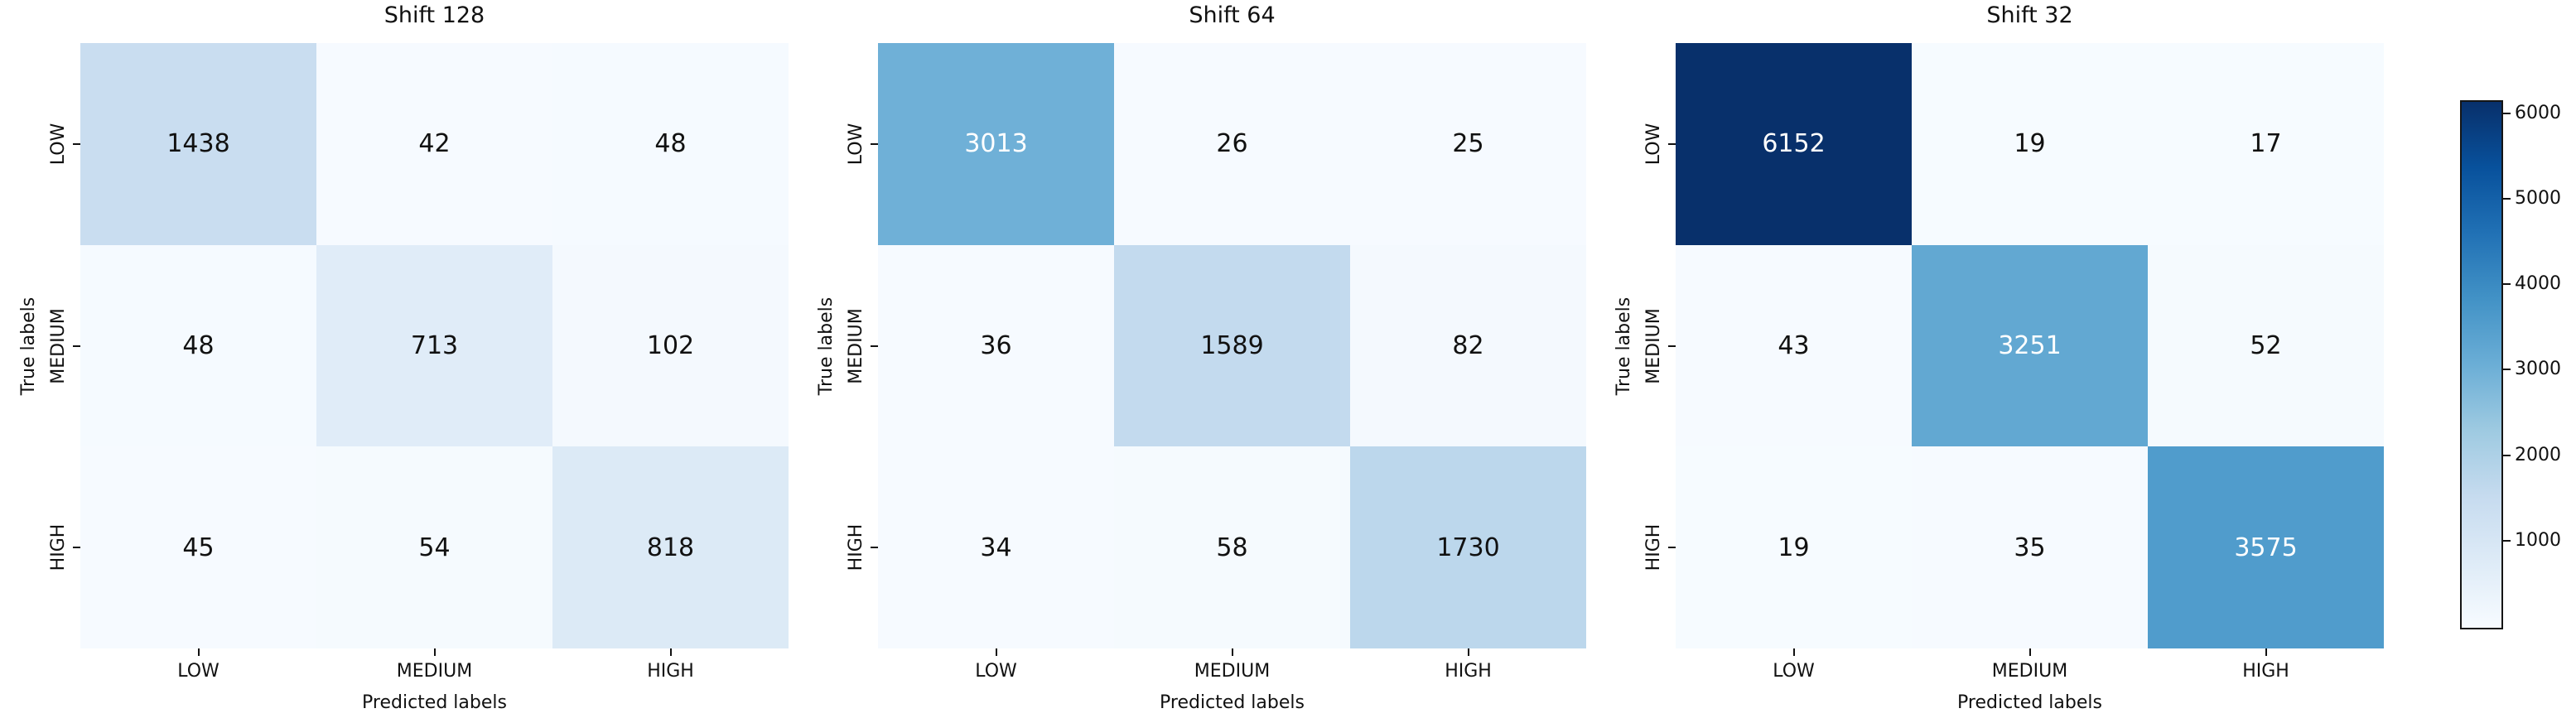 This screenshot has height=723, width=2576. I want to click on heatmap-cell: 34, so click(996, 547).